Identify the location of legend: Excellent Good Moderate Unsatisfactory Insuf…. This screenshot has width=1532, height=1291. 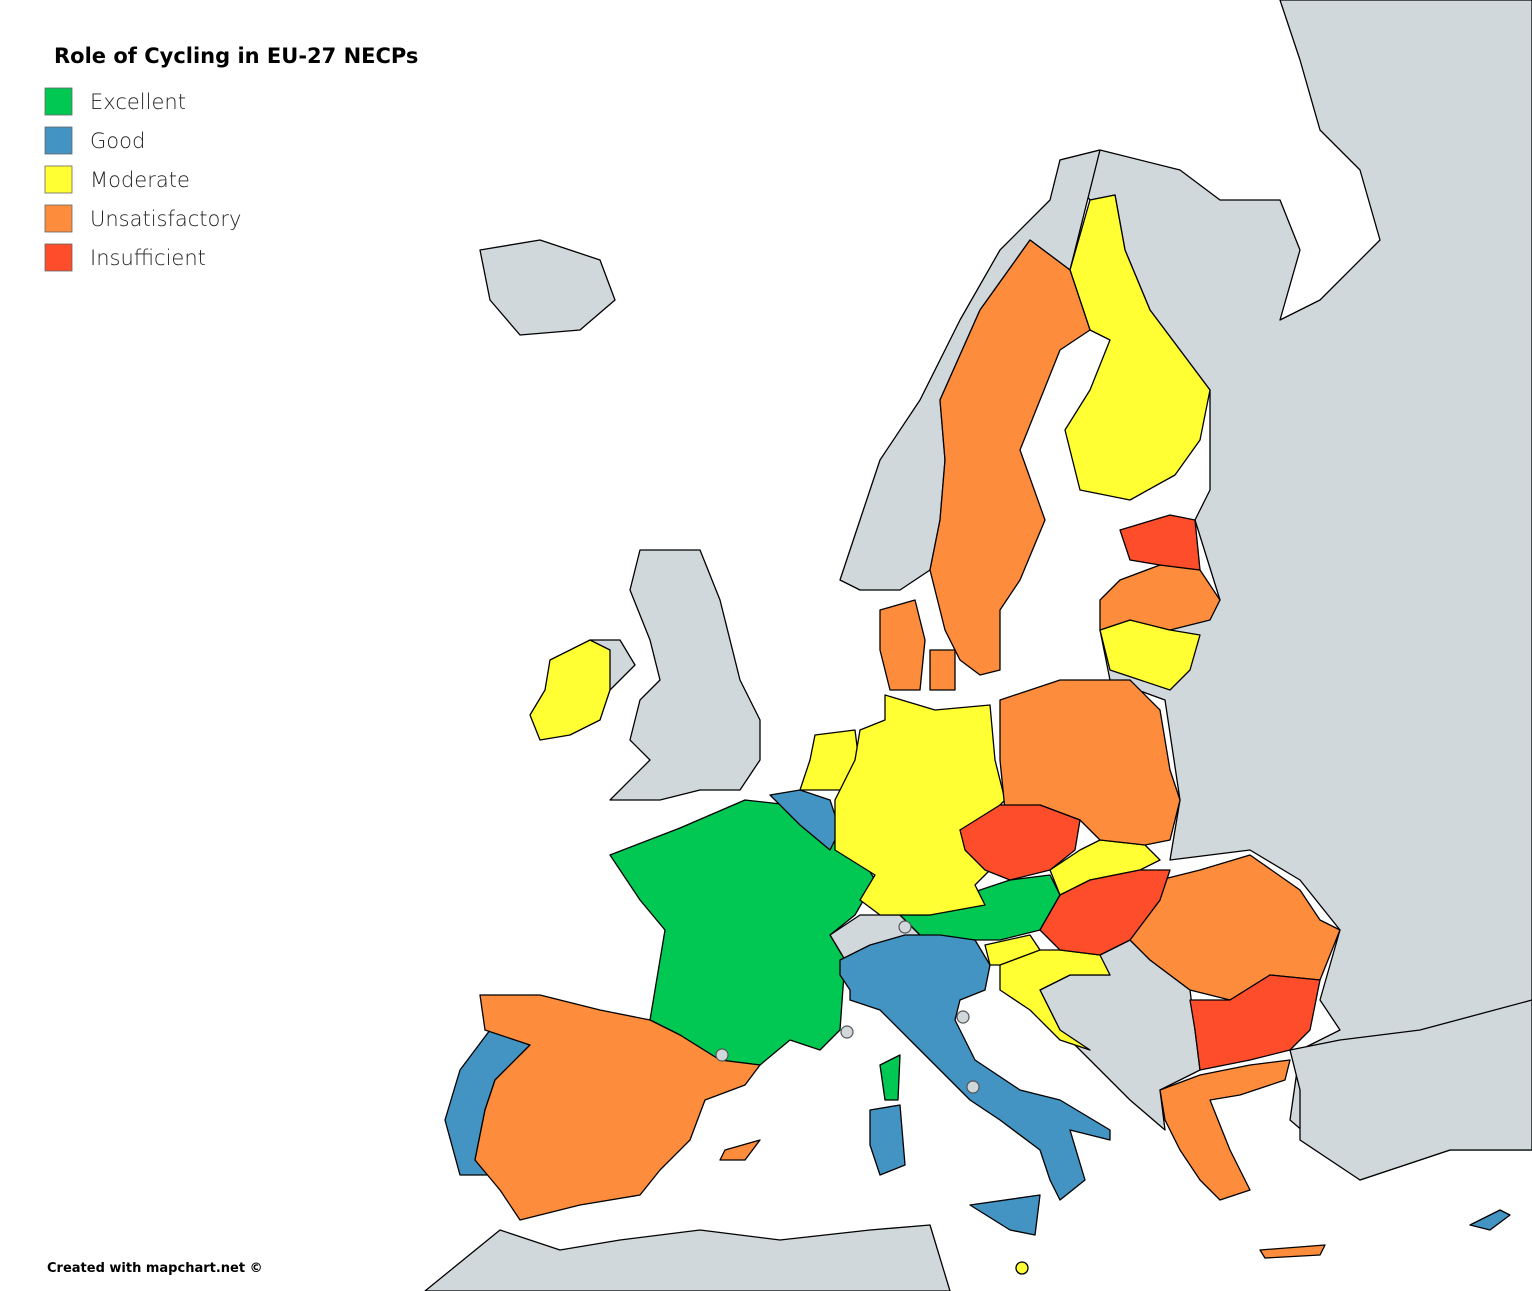
(142, 179).